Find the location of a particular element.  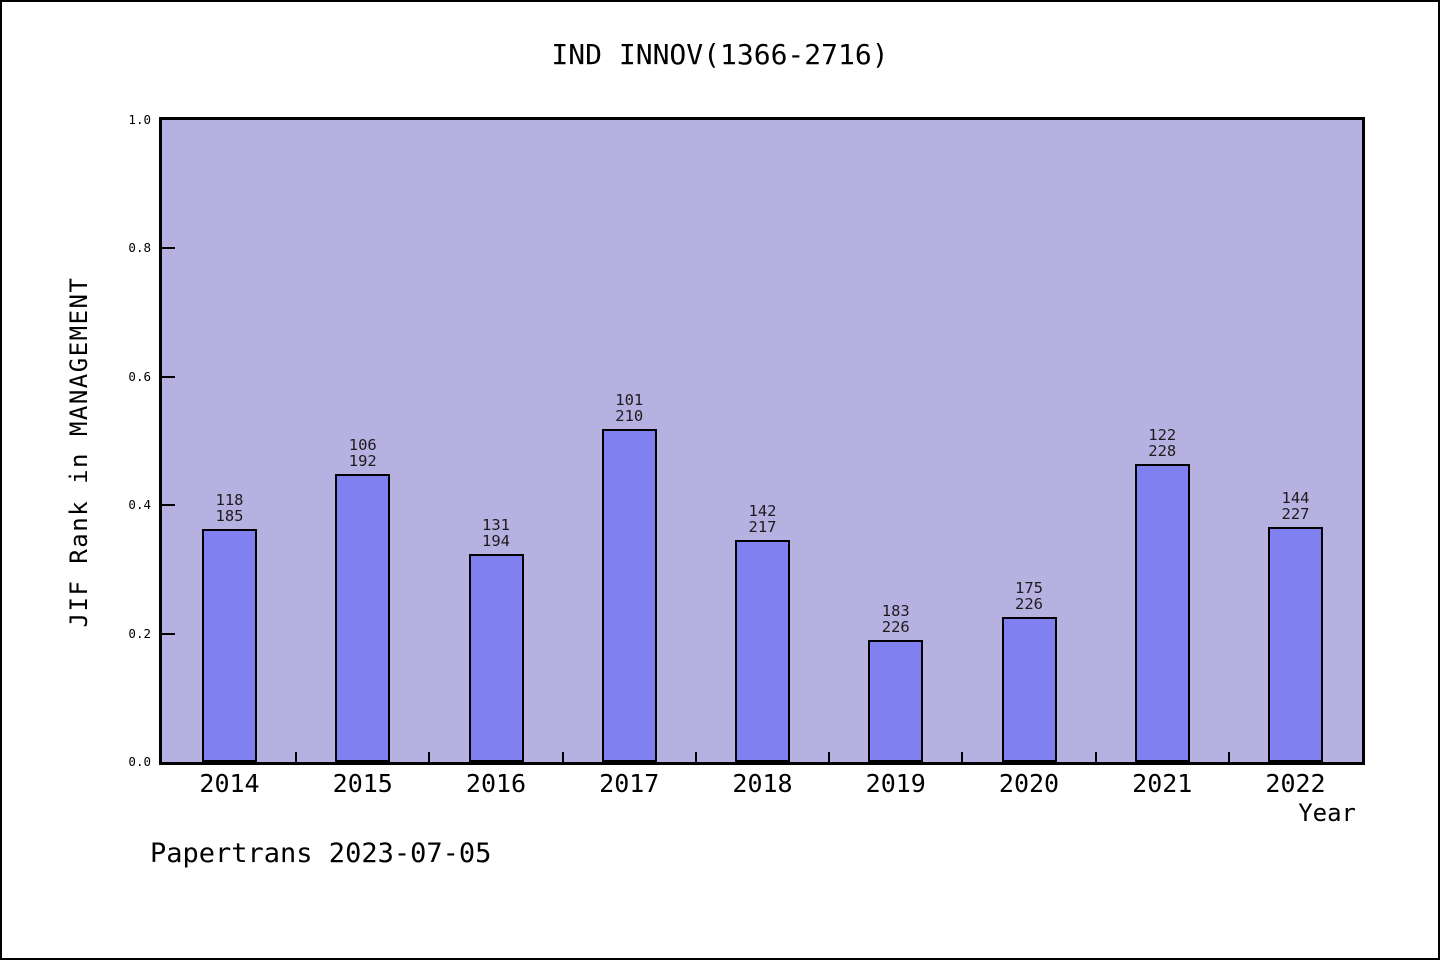

bar-2022 is located at coordinates (1295, 644).